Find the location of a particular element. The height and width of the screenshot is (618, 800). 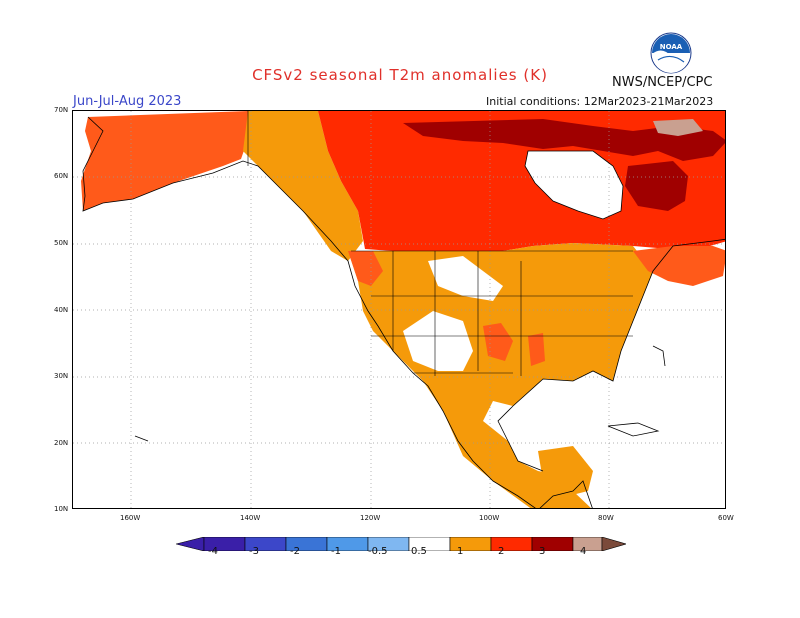

shade-pnw-red is located at coordinates (365, 268).